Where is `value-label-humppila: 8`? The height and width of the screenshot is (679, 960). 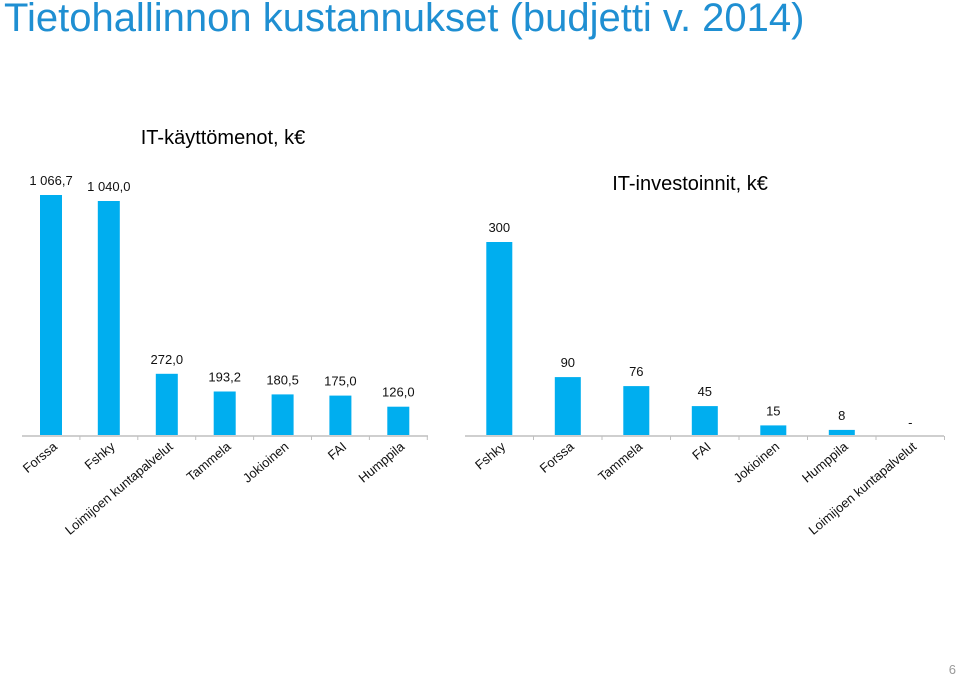
value-label-humppila: 8 is located at coordinates (841, 415).